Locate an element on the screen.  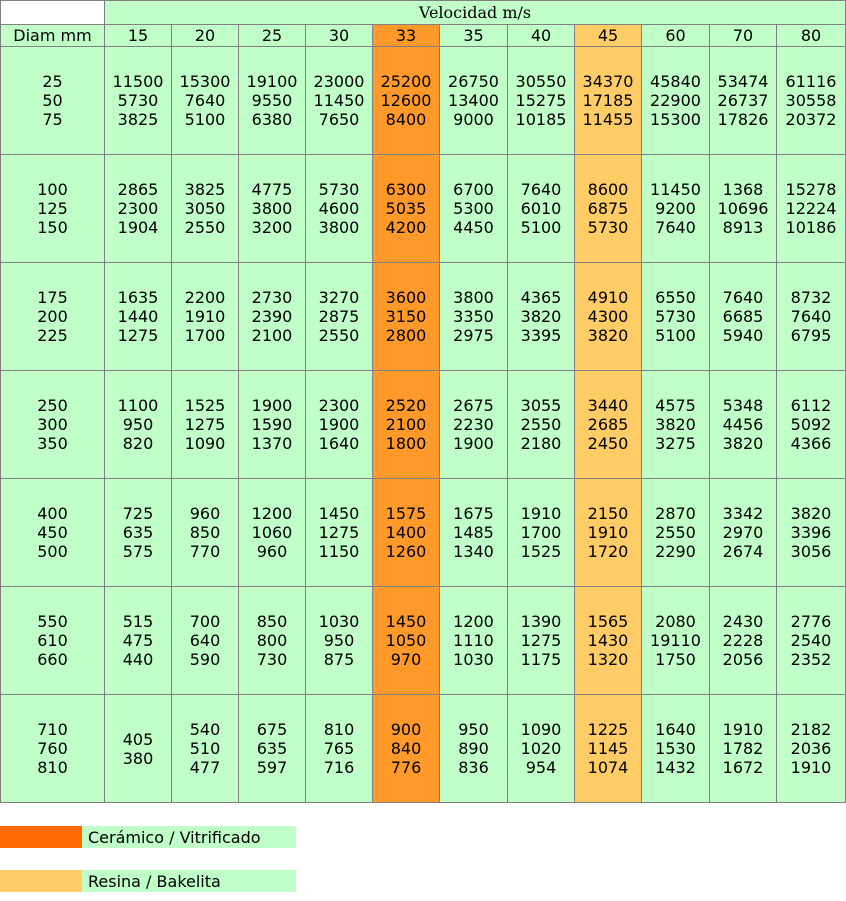
rpm-cell: 960 850 770 is located at coordinates (205, 533).